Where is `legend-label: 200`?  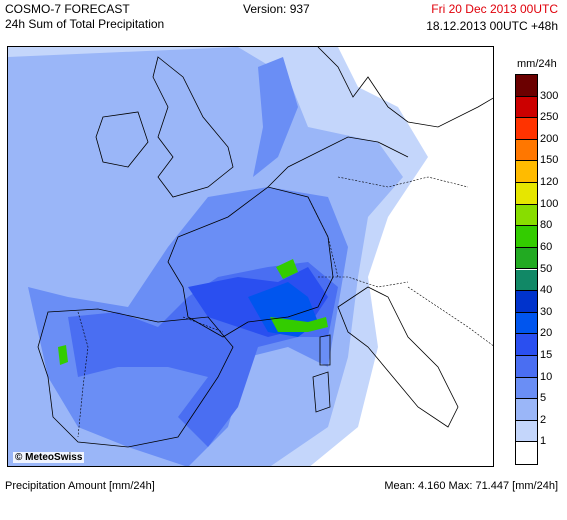
legend-label: 200 is located at coordinates (549, 138).